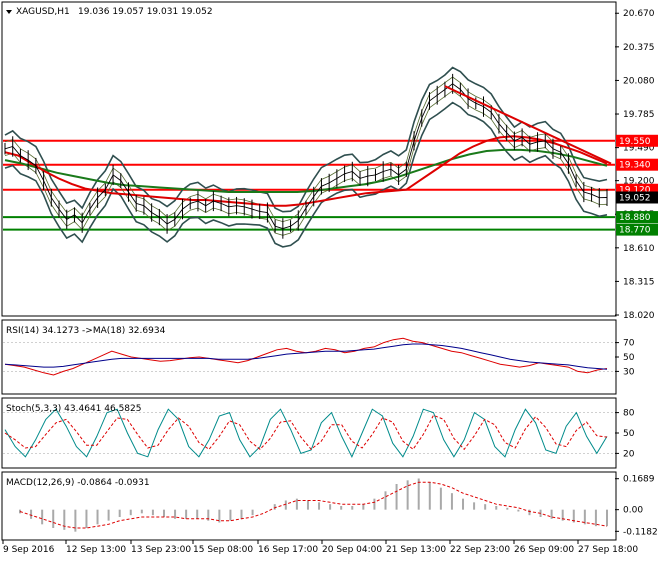 Image resolution: width=660 pixels, height=564 pixels. What do you see at coordinates (639, 81) in the screenshot?
I see `price-tick-label: 20.080` at bounding box center [639, 81].